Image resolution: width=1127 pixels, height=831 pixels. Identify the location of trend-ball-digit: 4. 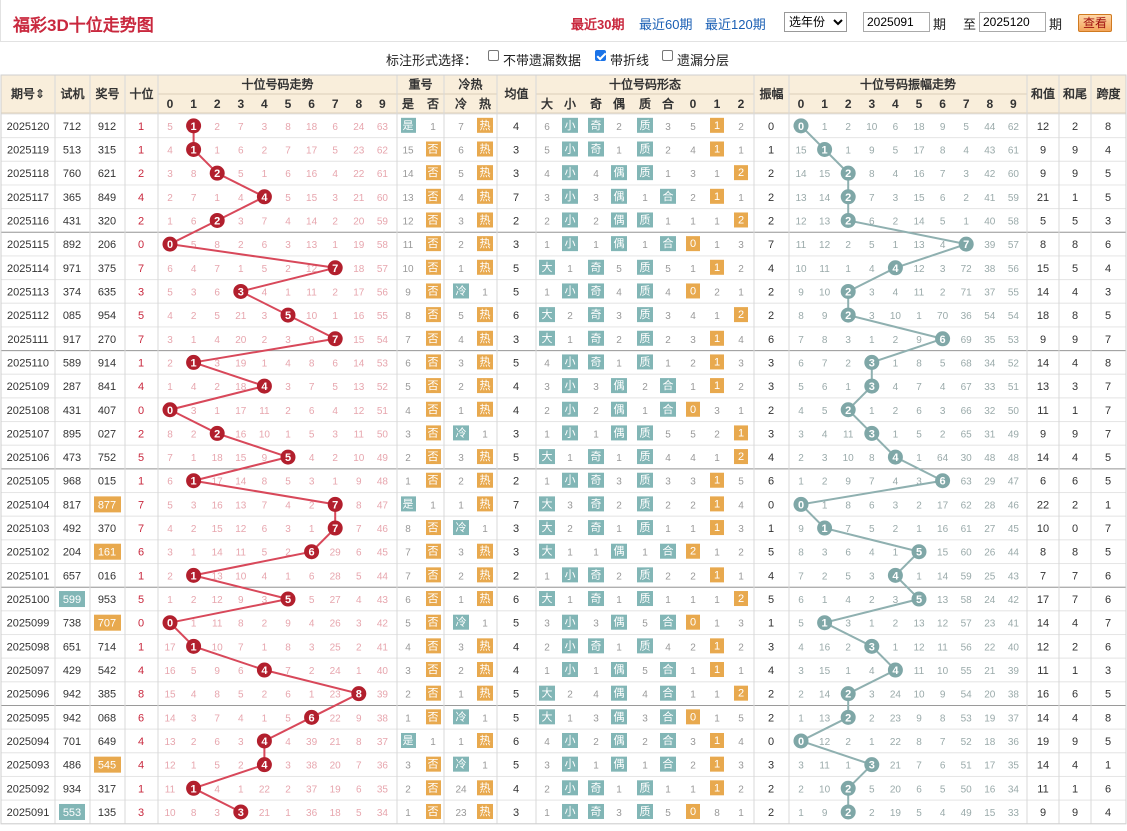
(264, 766).